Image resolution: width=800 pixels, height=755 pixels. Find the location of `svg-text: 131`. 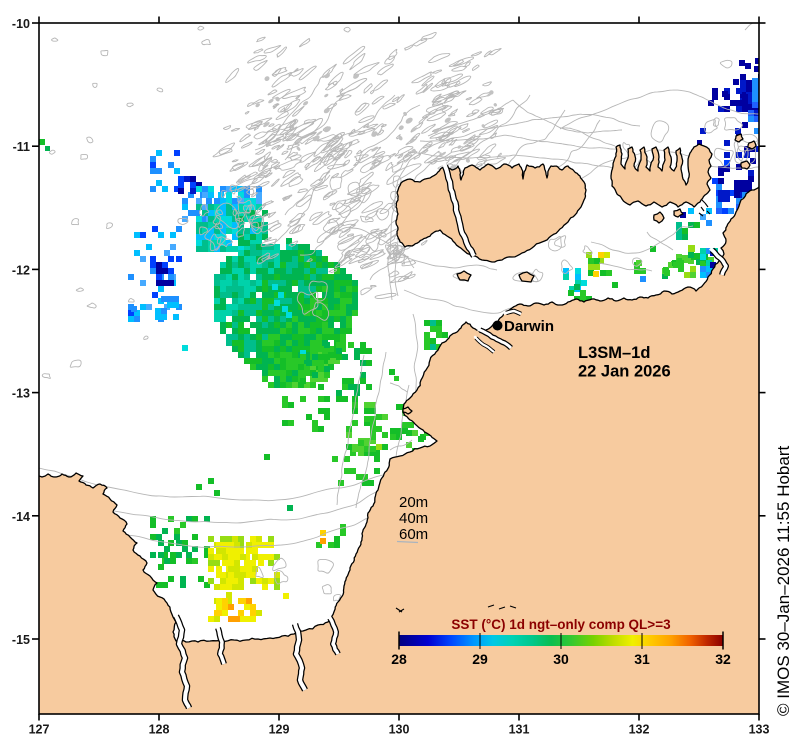

svg-text: 131 is located at coordinates (519, 730).